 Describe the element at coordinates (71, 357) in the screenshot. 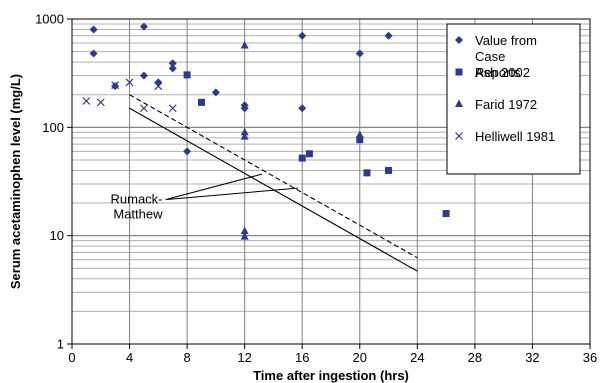

I see `x-tick-label: 0` at that location.